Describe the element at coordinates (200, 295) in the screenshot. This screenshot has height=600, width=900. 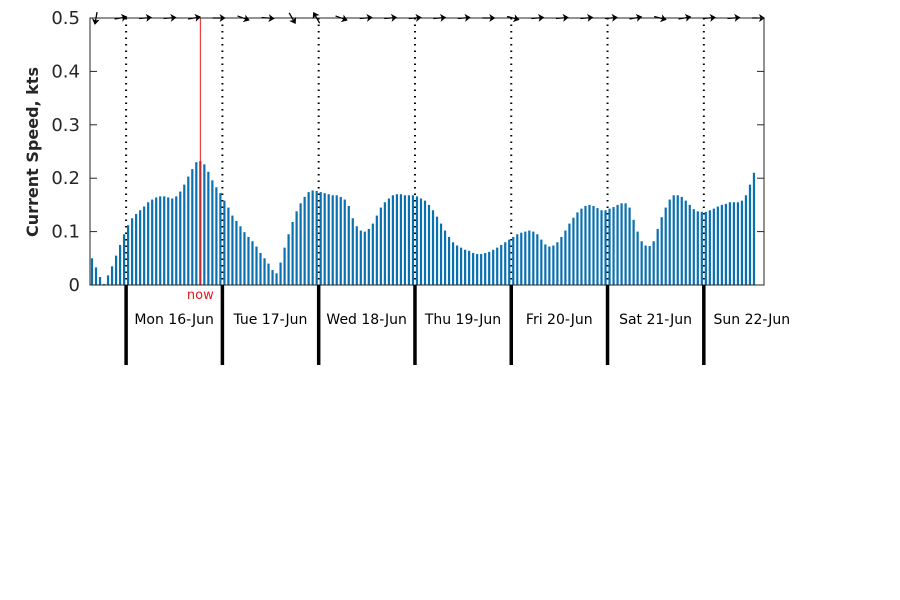
I see `now-label: now` at that location.